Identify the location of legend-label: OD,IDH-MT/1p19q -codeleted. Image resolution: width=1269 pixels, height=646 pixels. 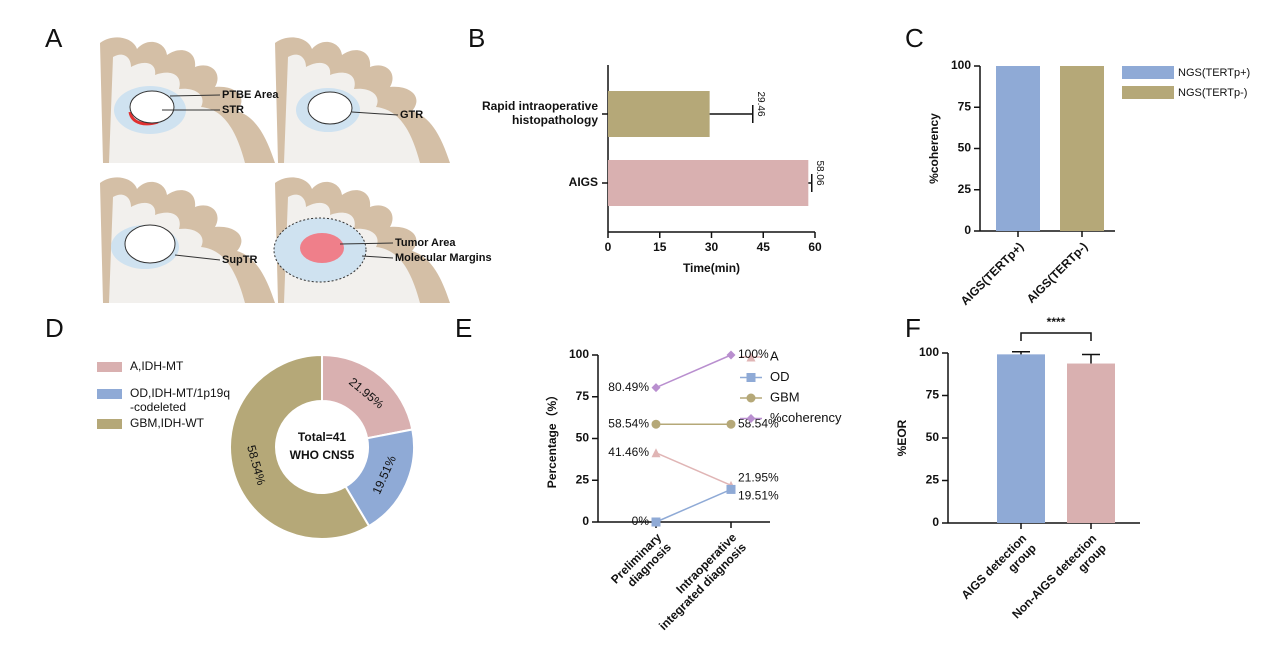
(180, 400).